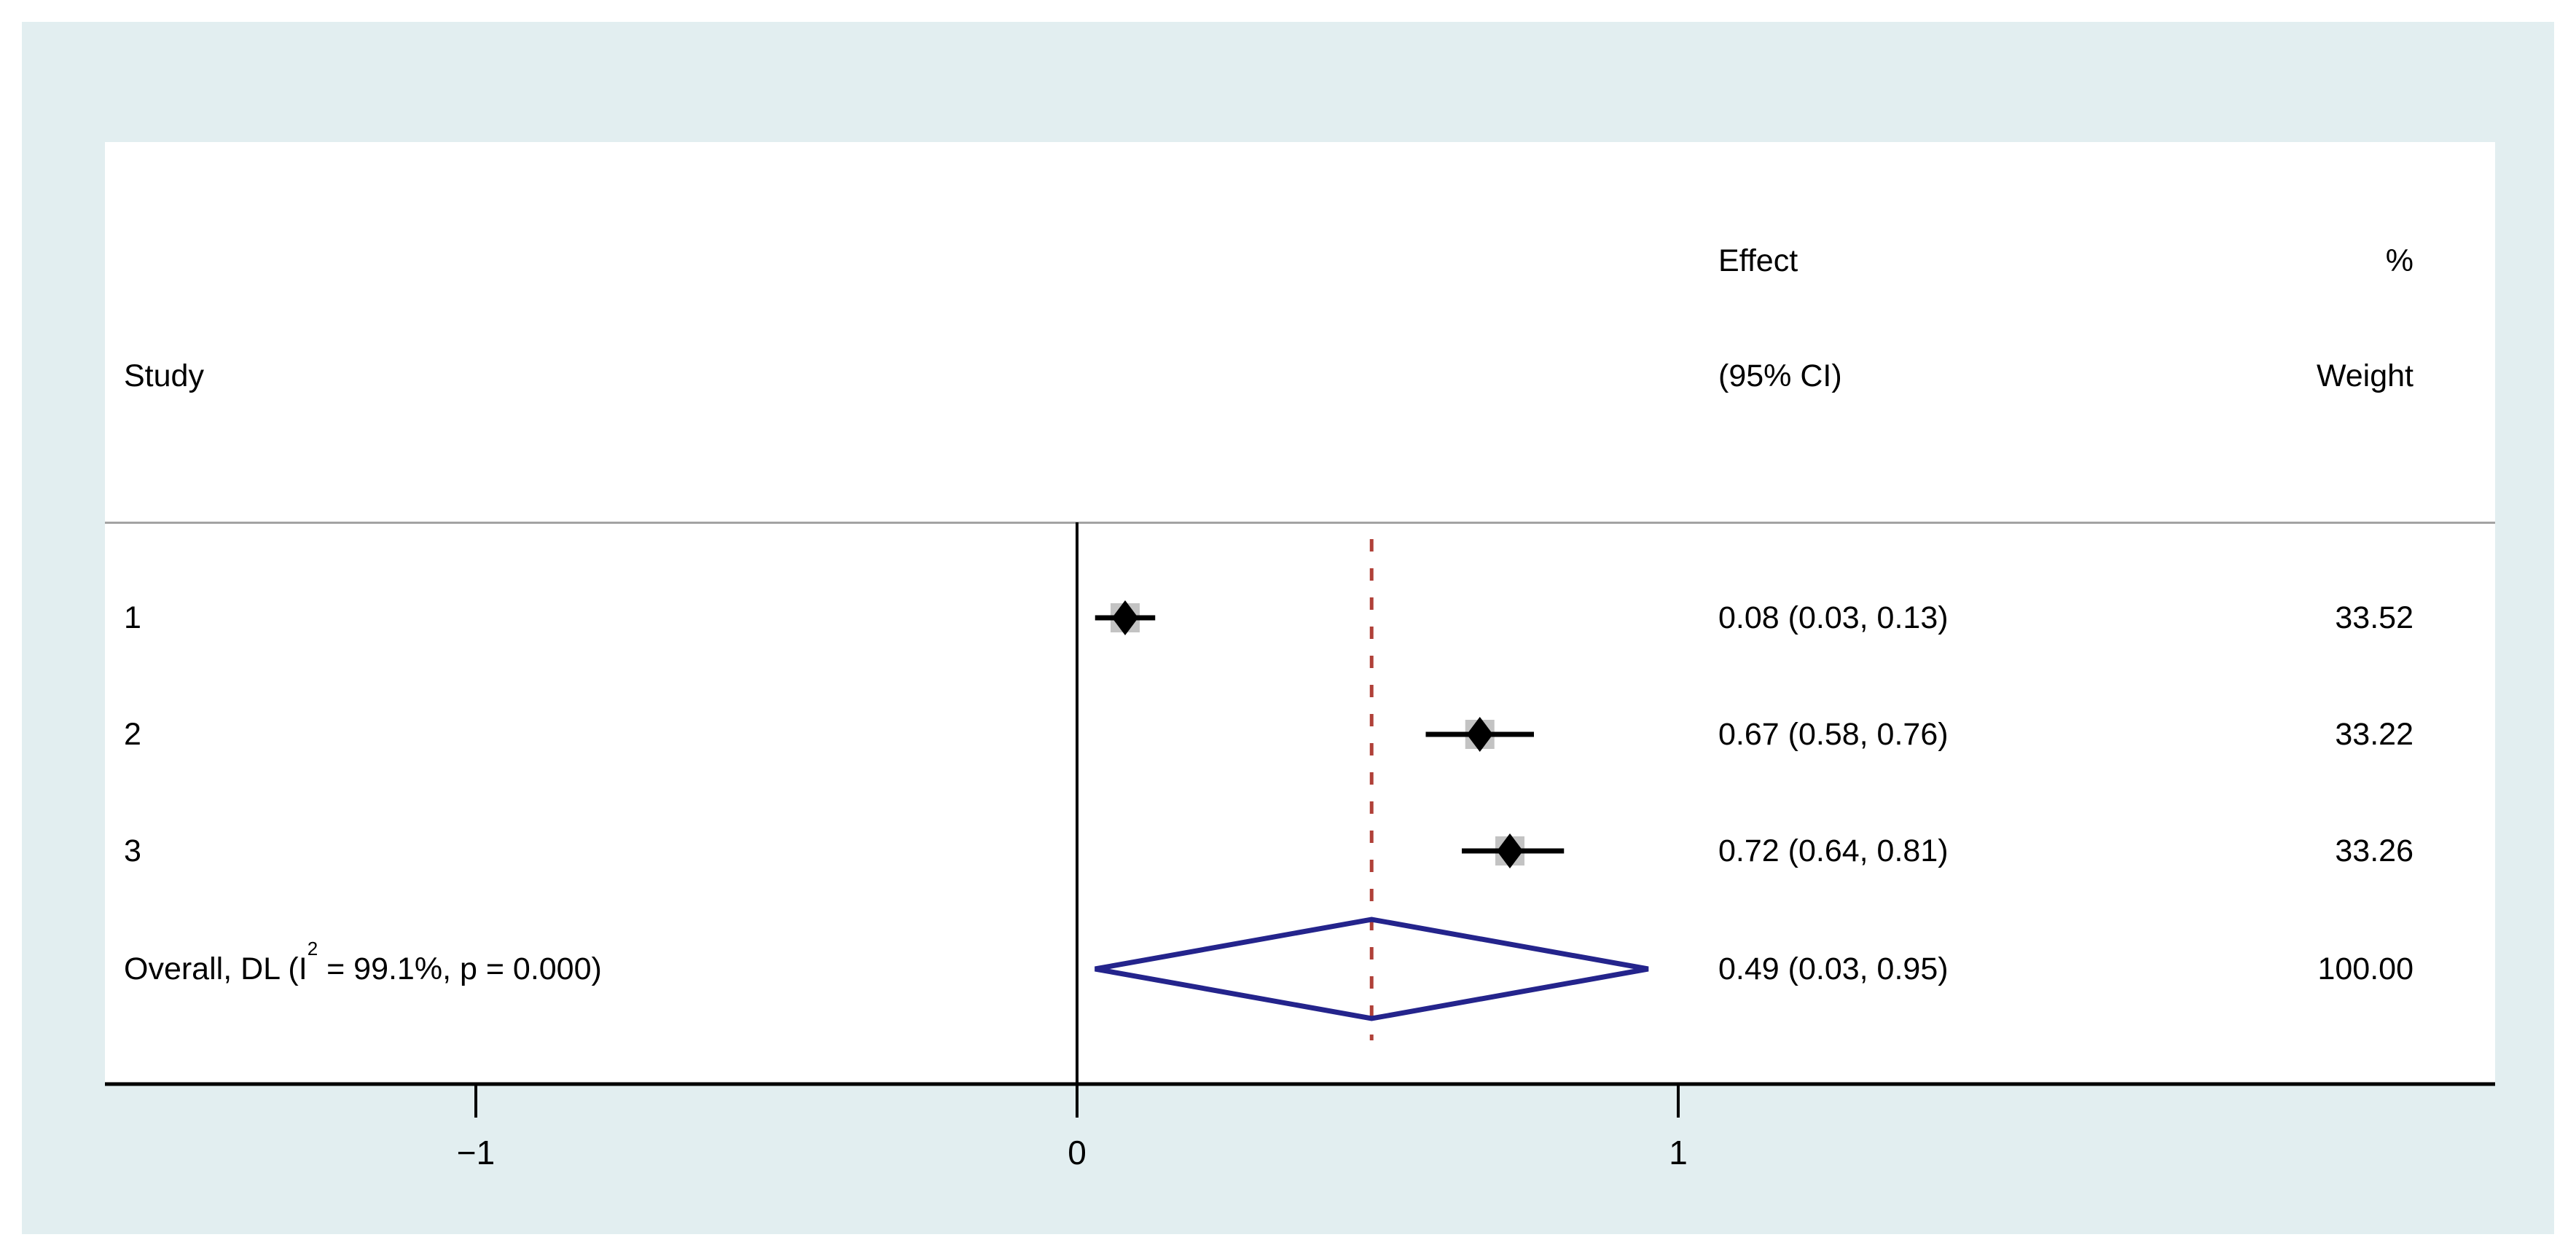 This screenshot has height=1256, width=2576. I want to click on overall-diamond, so click(1372, 969).